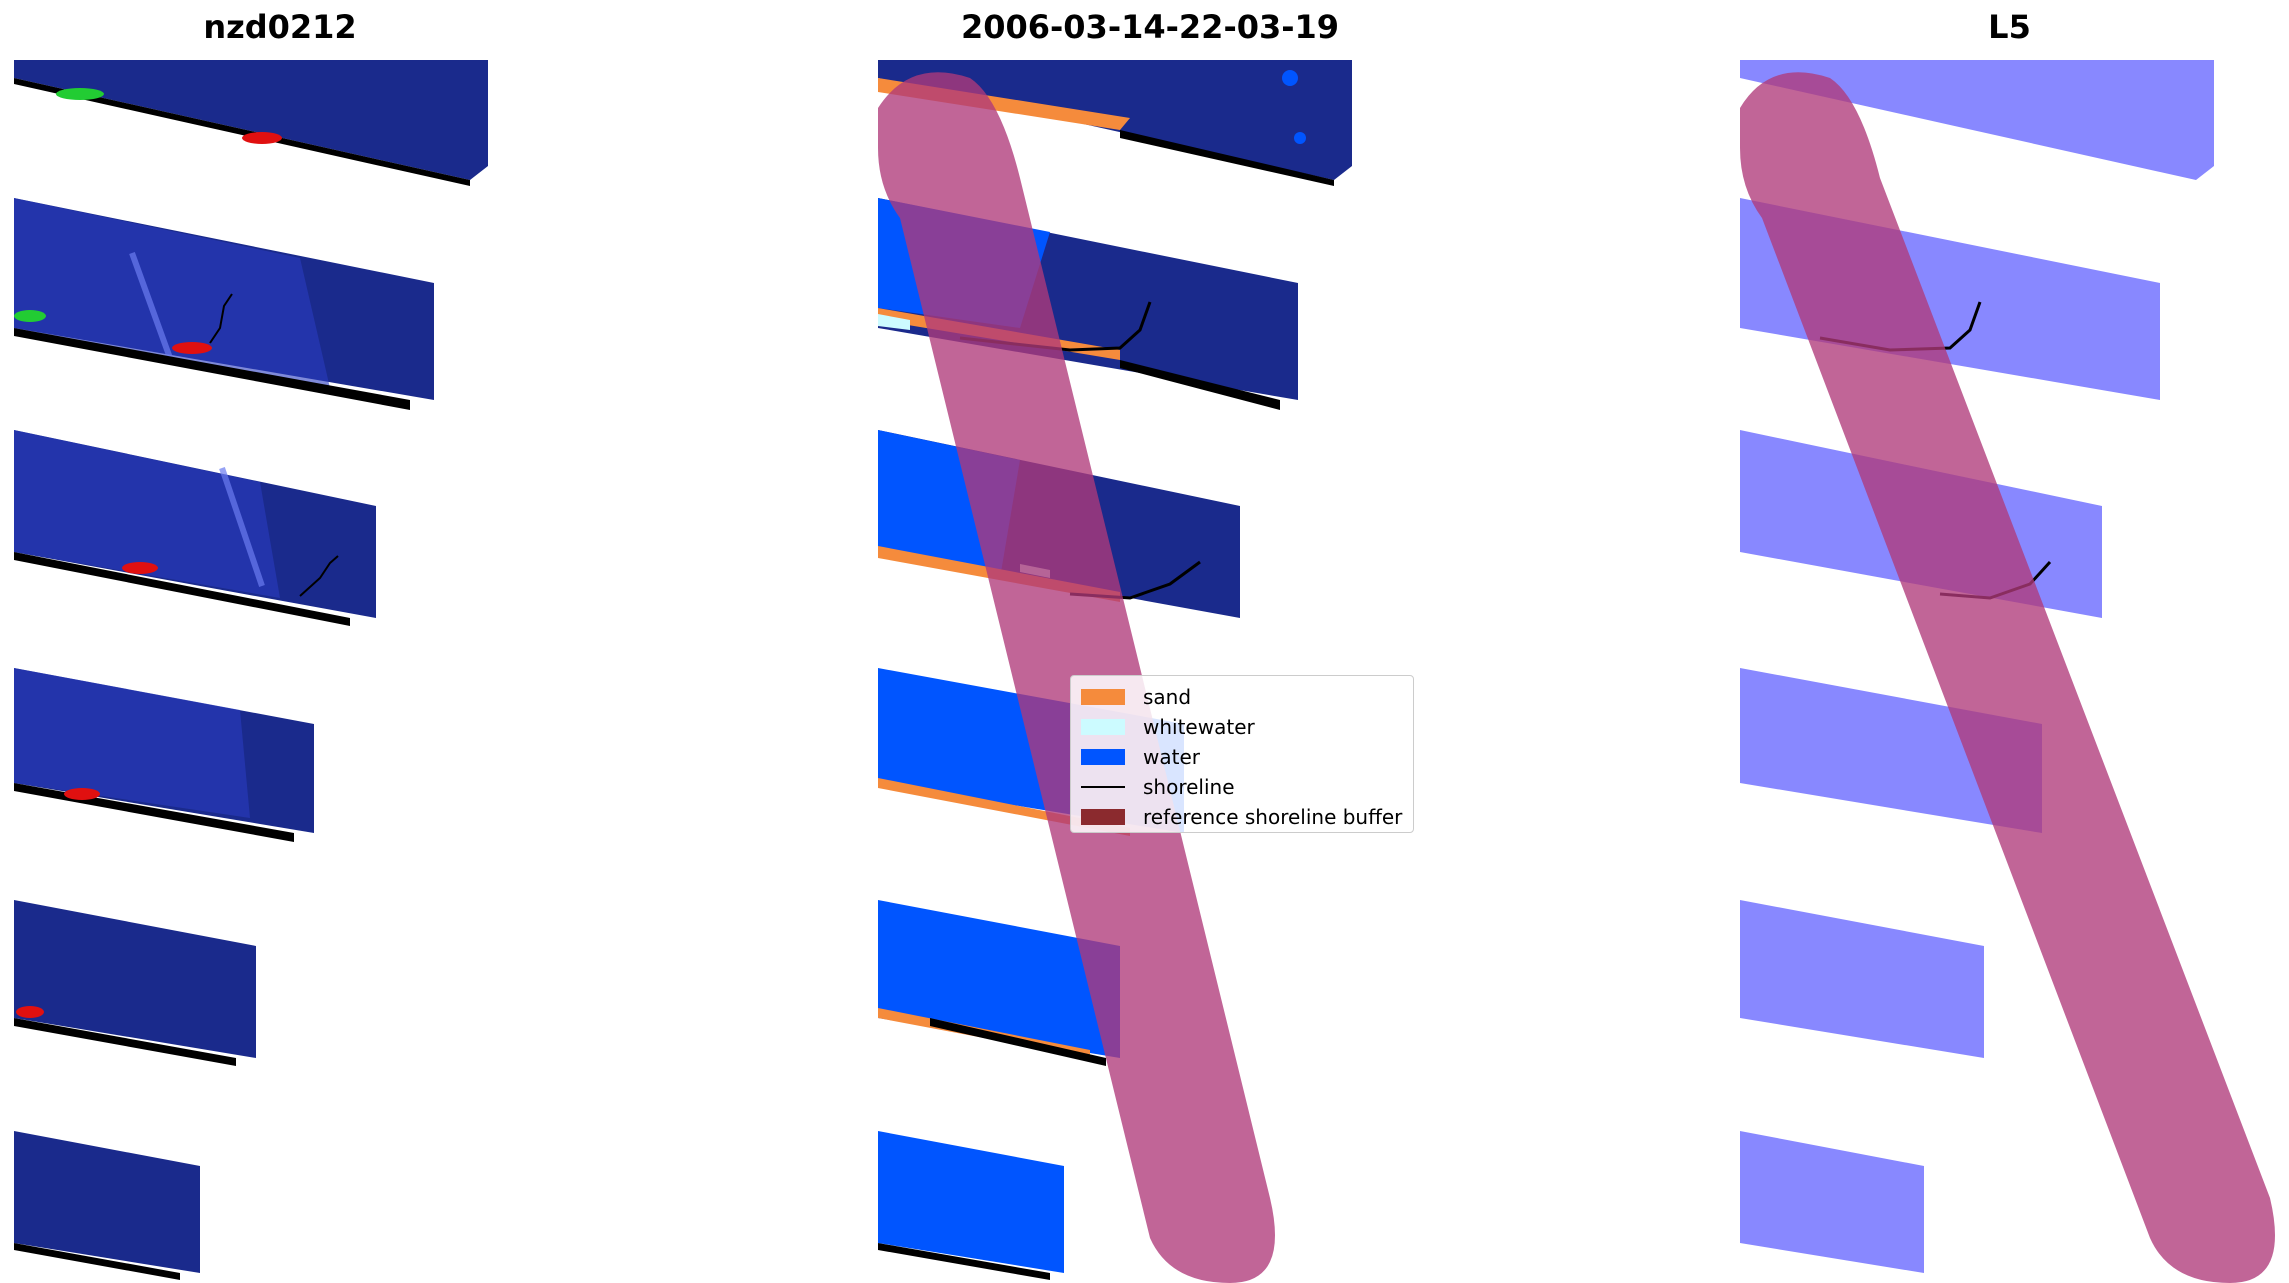  I want to click on legend-label-sand: sand, so click(1167, 697).